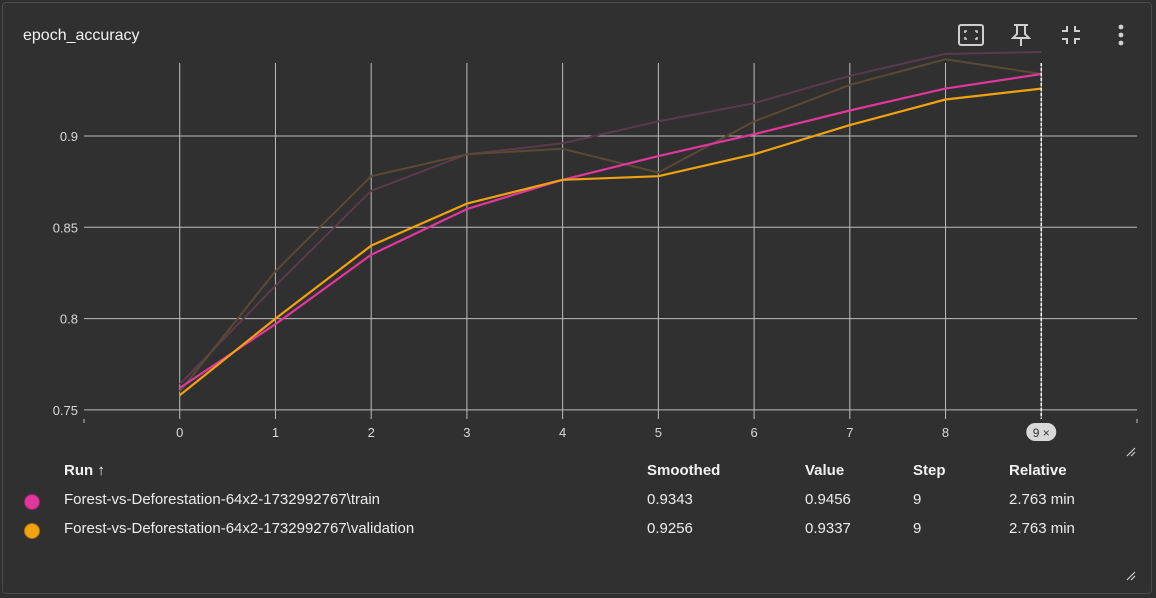  I want to click on fit-domain-button, so click(971, 35).